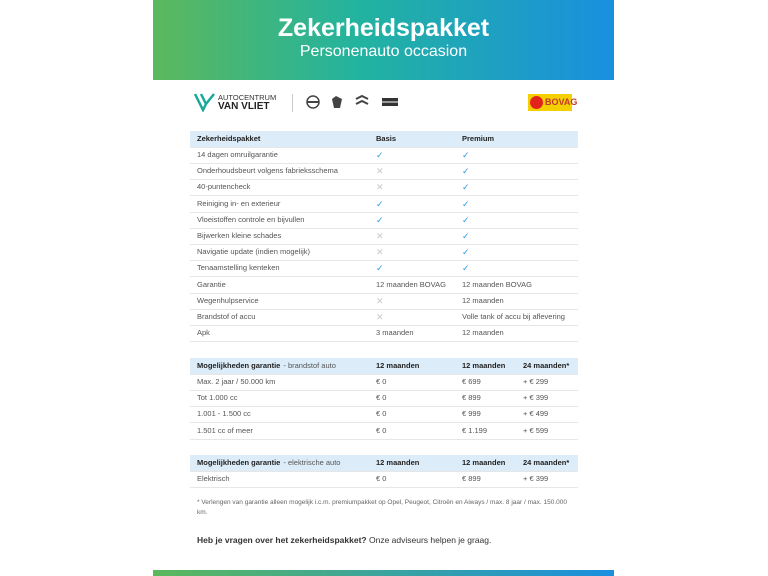  I want to click on table-cell: Navigatie update (indien mogelijk), so click(253, 252).